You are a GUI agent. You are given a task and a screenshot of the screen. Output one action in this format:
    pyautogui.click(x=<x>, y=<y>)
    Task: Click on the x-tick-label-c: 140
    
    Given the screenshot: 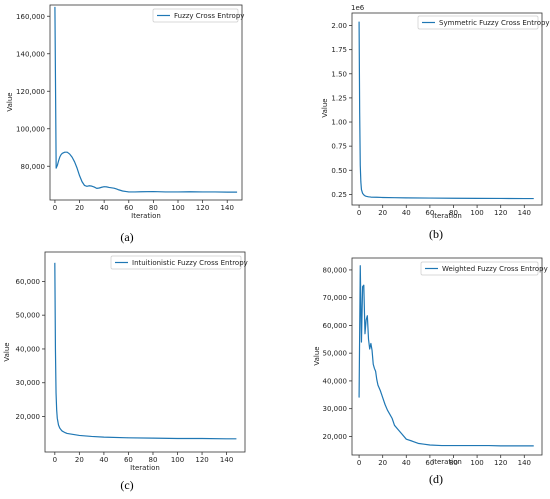 What is the action you would take?
    pyautogui.click(x=226, y=460)
    